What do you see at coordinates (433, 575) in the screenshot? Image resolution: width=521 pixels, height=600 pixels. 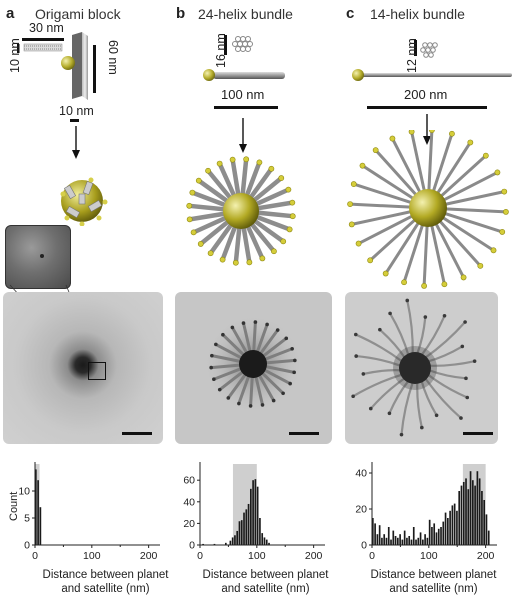 I see `x-axis-label-c-line1: Distance between planet` at bounding box center [433, 575].